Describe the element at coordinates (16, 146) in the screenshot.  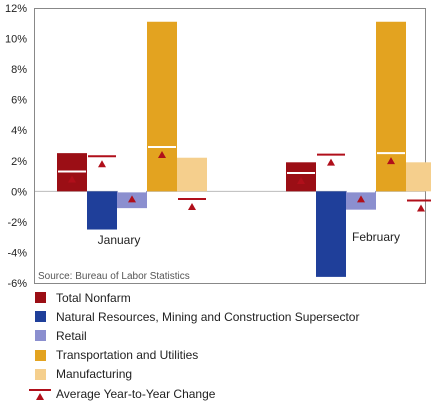
I see `y-axis: 12% 10% 8% 6% 4% 2% 0% -2% -4% -6%` at that location.